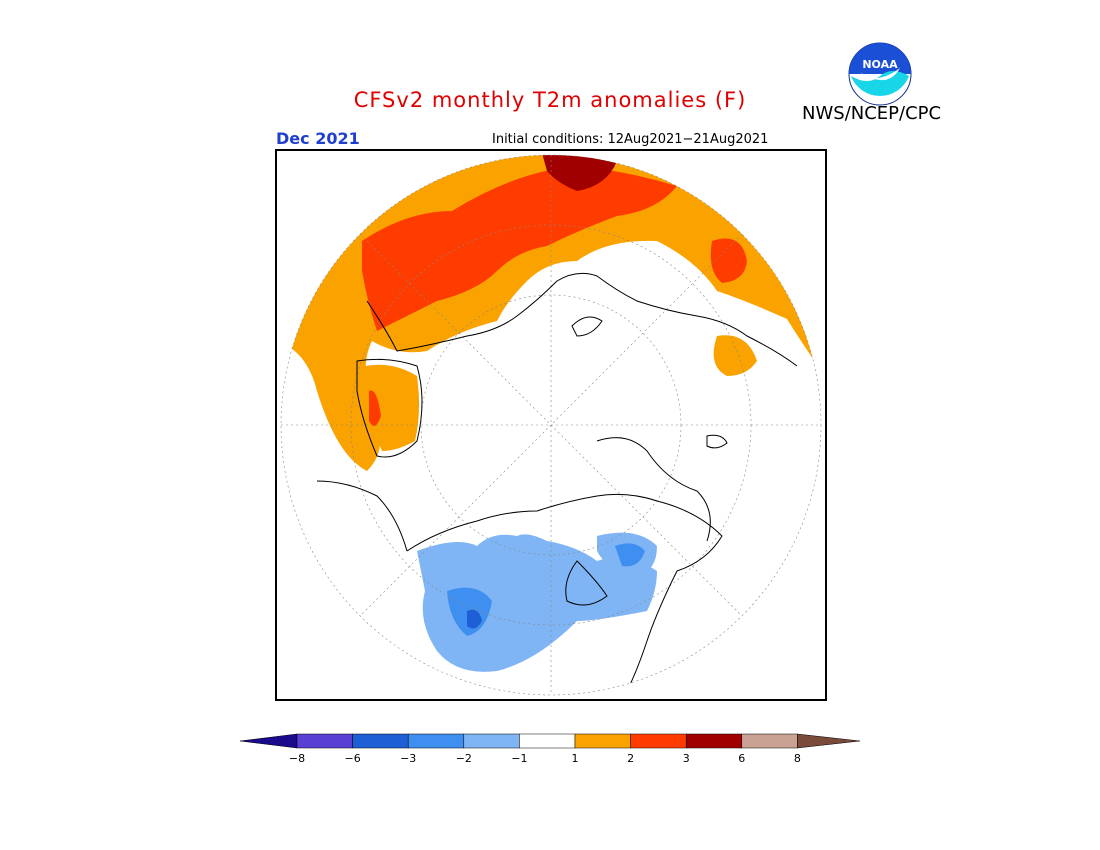 The image size is (1100, 850). What do you see at coordinates (686, 758) in the screenshot?
I see `legend-tick-label: 3` at bounding box center [686, 758].